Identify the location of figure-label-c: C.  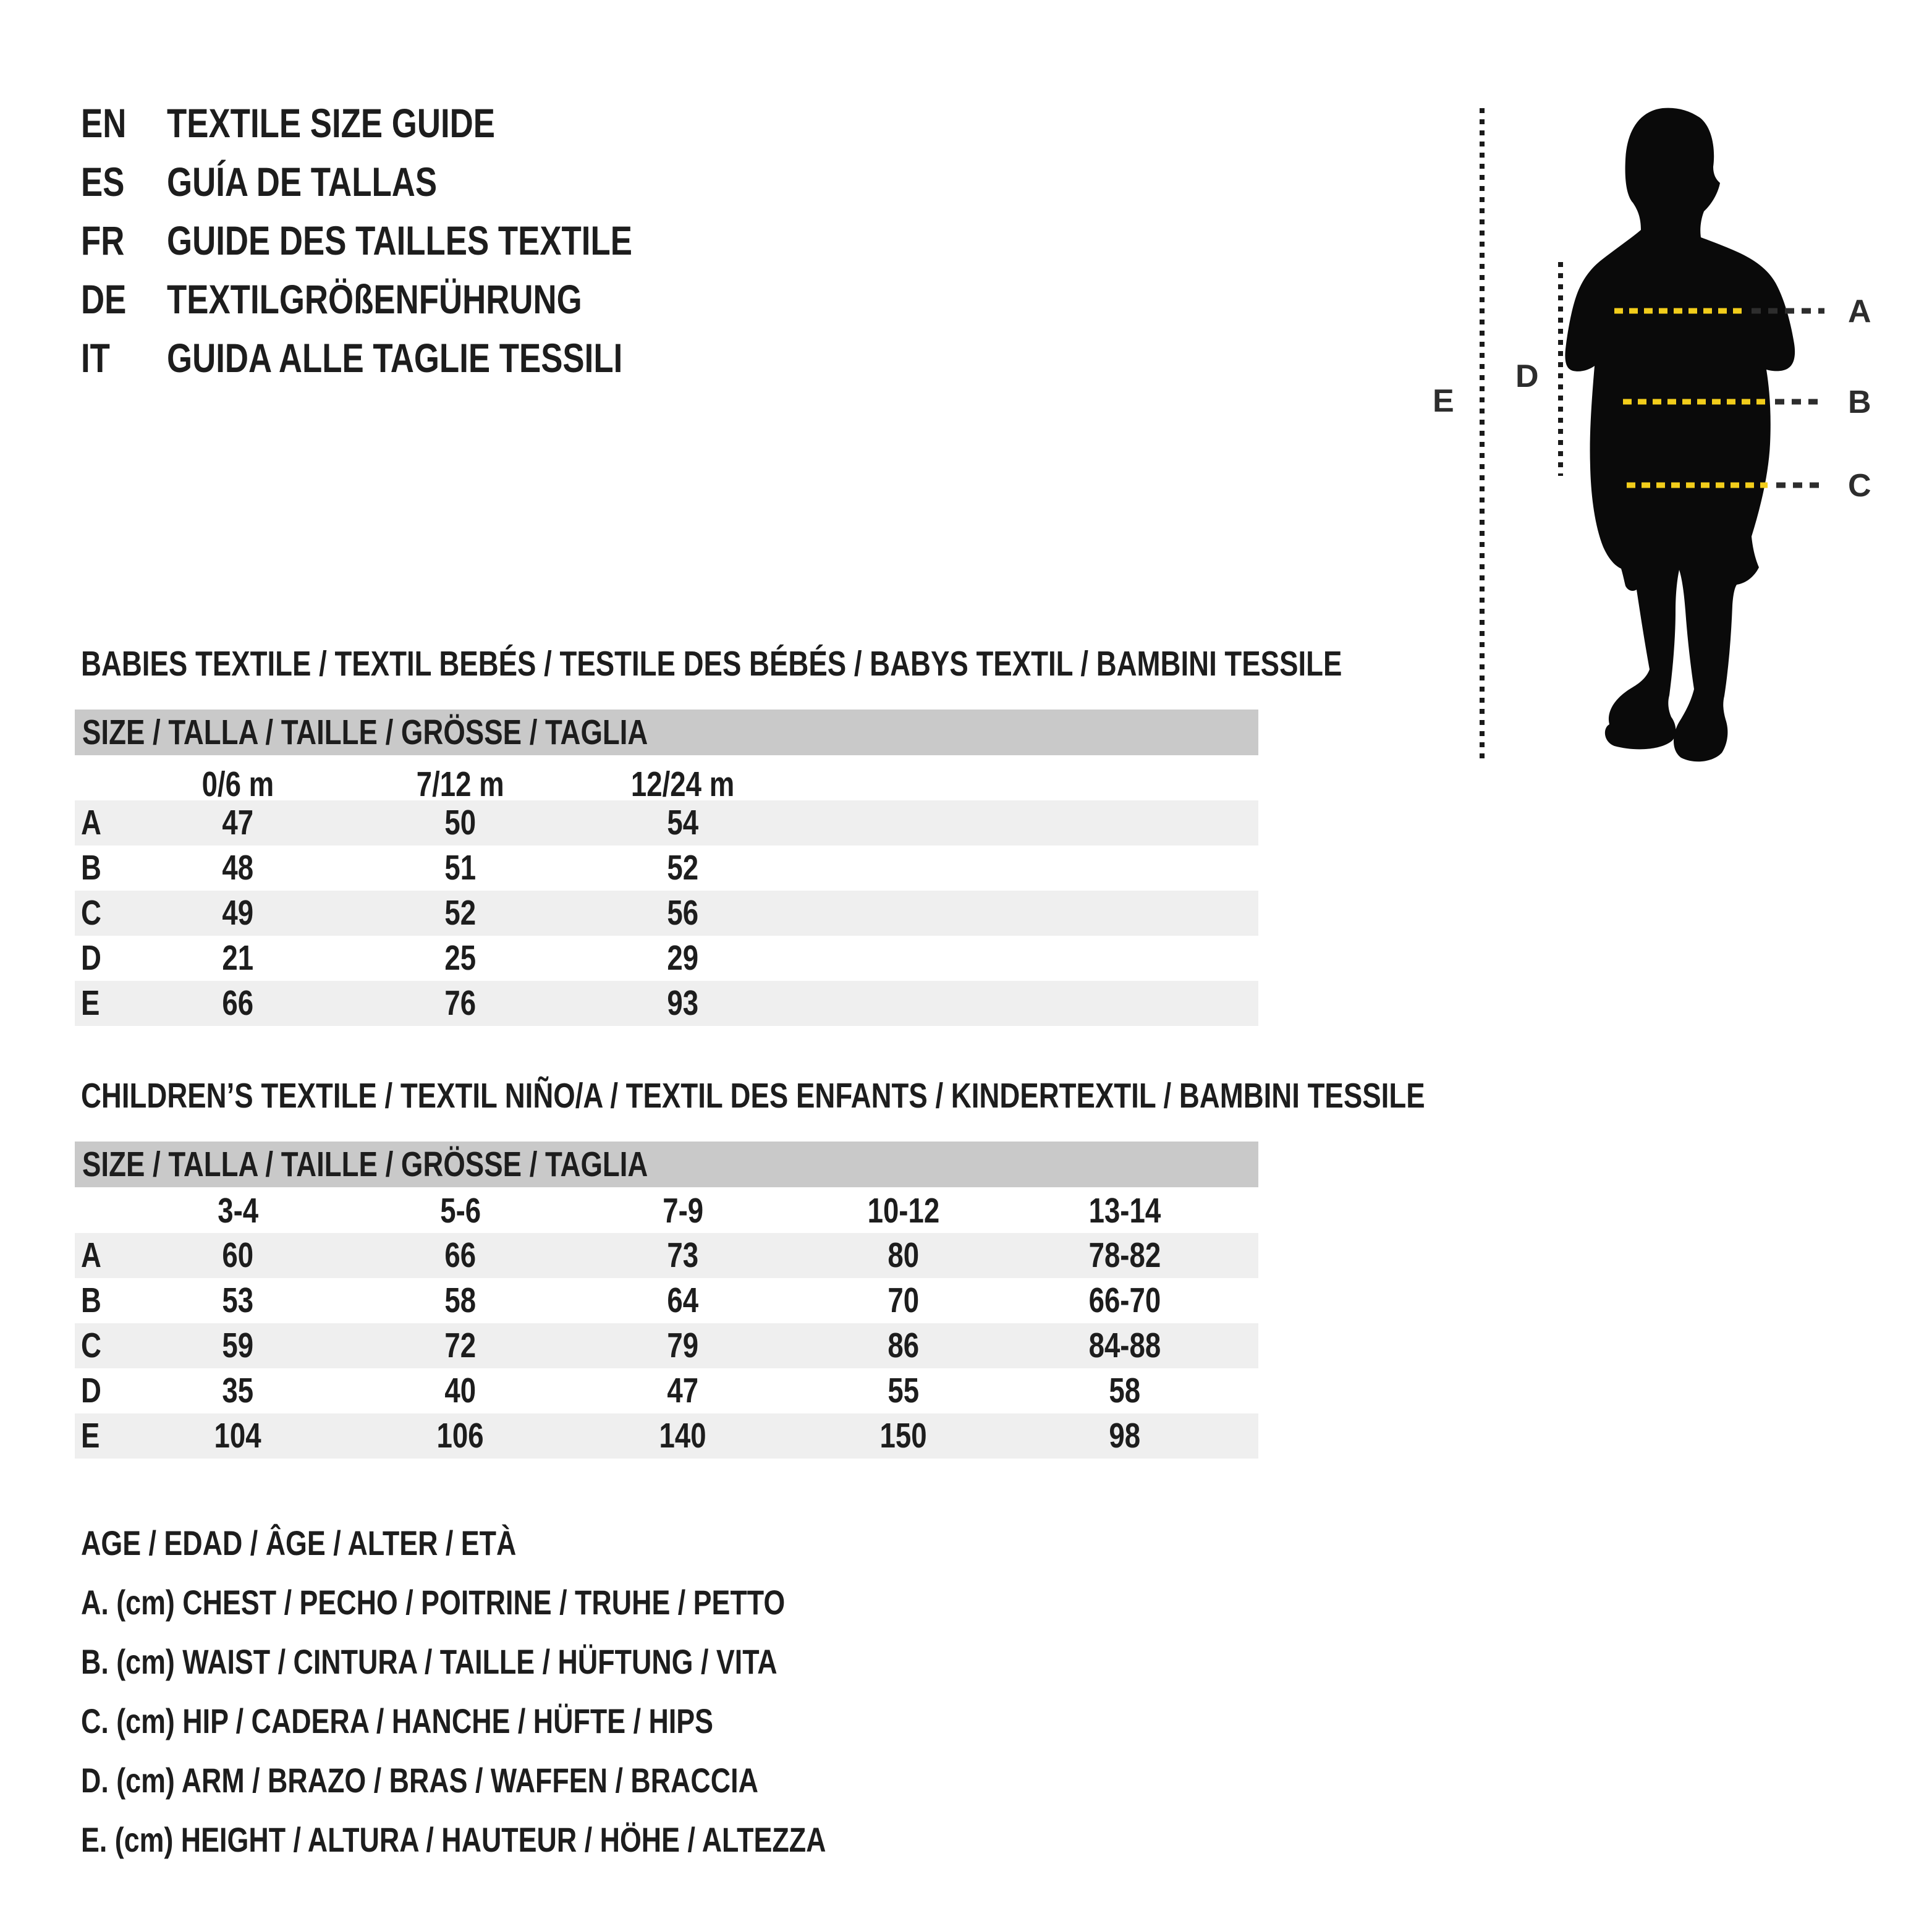
(1859, 486).